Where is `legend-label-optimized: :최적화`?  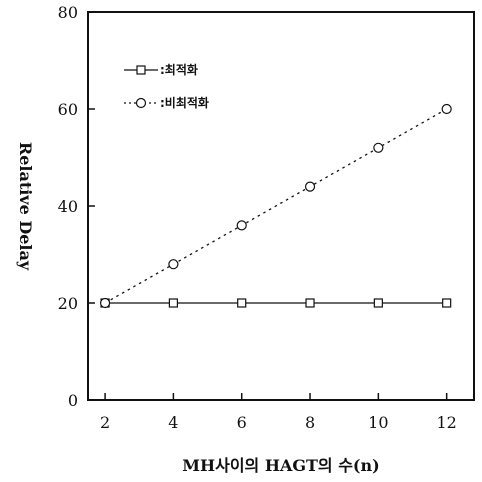
legend-label-optimized: :최적화 is located at coordinates (179, 69).